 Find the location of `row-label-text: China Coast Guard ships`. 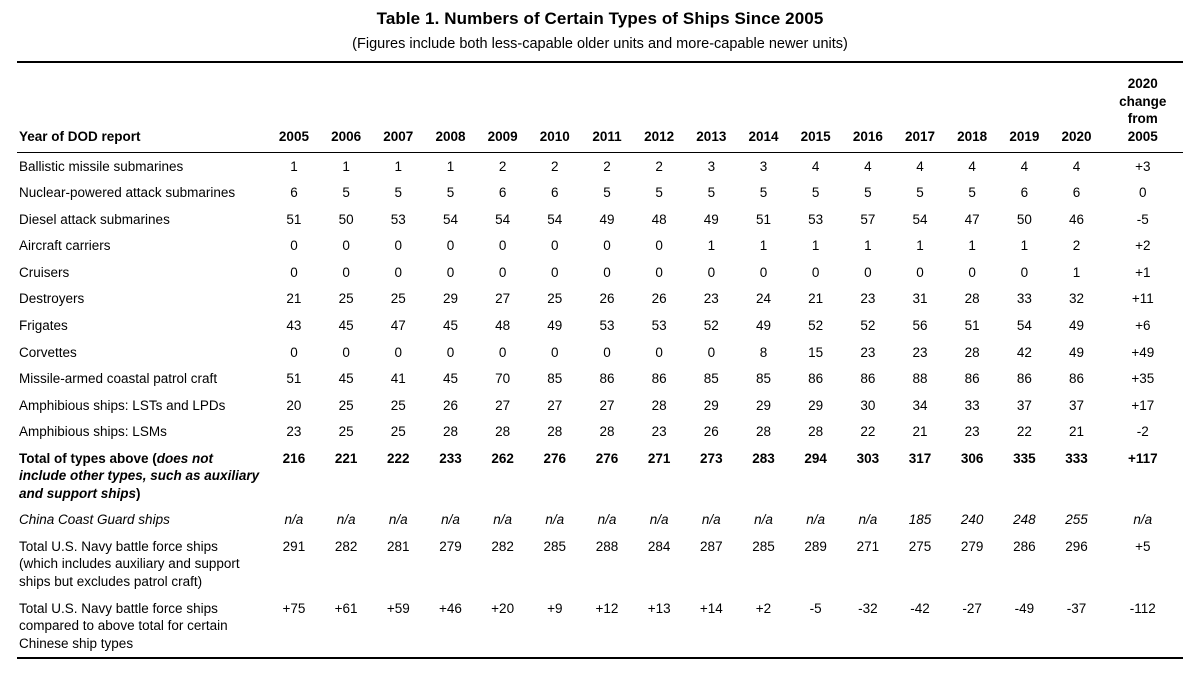

row-label-text: China Coast Guard ships is located at coordinates (94, 520).